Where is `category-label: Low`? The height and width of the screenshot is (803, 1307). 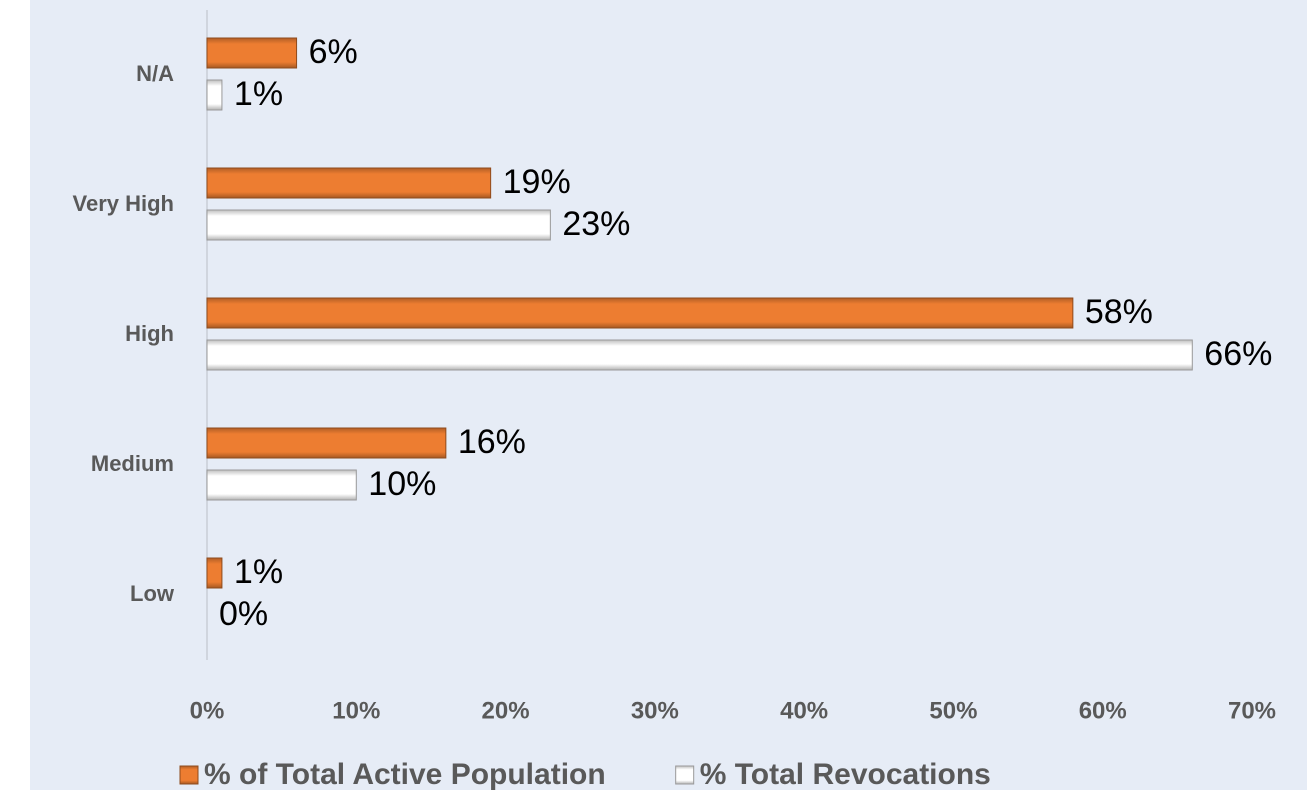
category-label: Low is located at coordinates (152, 593).